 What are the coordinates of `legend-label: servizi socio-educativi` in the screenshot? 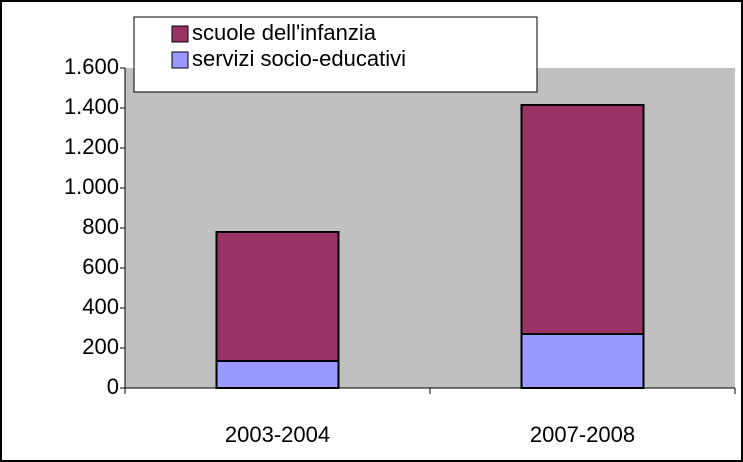 It's located at (299, 58).